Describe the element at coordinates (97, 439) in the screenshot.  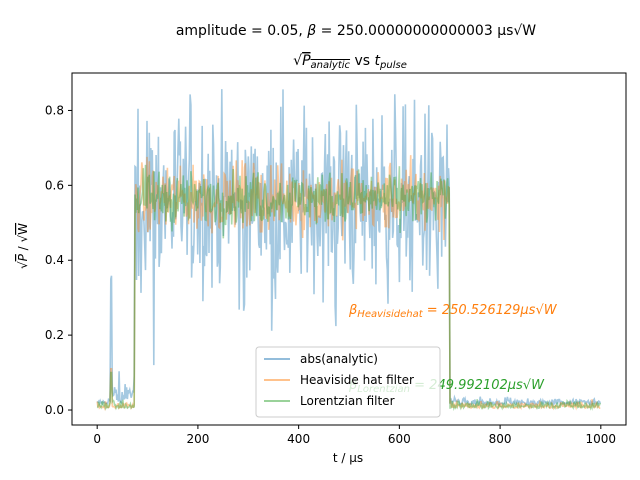
I see `x-tick-label: 0` at that location.